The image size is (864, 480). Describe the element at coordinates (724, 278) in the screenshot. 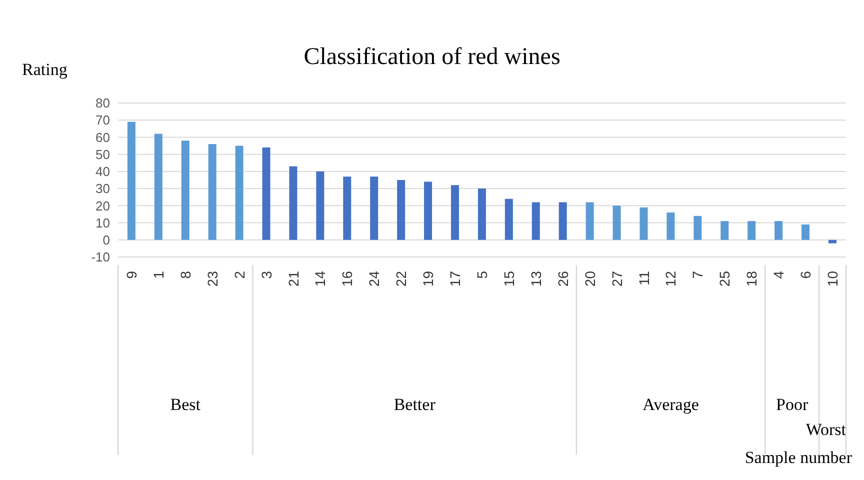

I see `x-tick-label: 25` at that location.